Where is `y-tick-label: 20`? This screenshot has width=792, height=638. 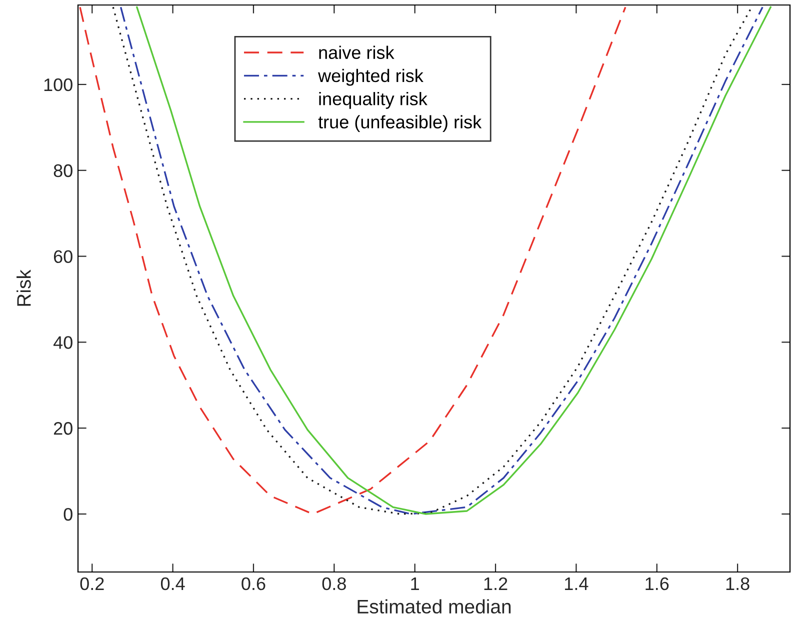 y-tick-label: 20 is located at coordinates (63, 428).